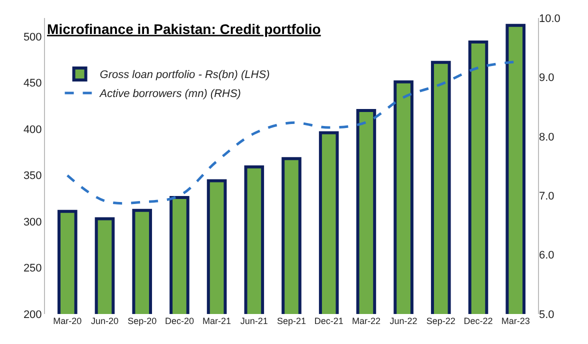 This screenshot has width=588, height=344. Describe the element at coordinates (546, 78) in the screenshot. I see `y2-tick-label: 9.0` at that location.